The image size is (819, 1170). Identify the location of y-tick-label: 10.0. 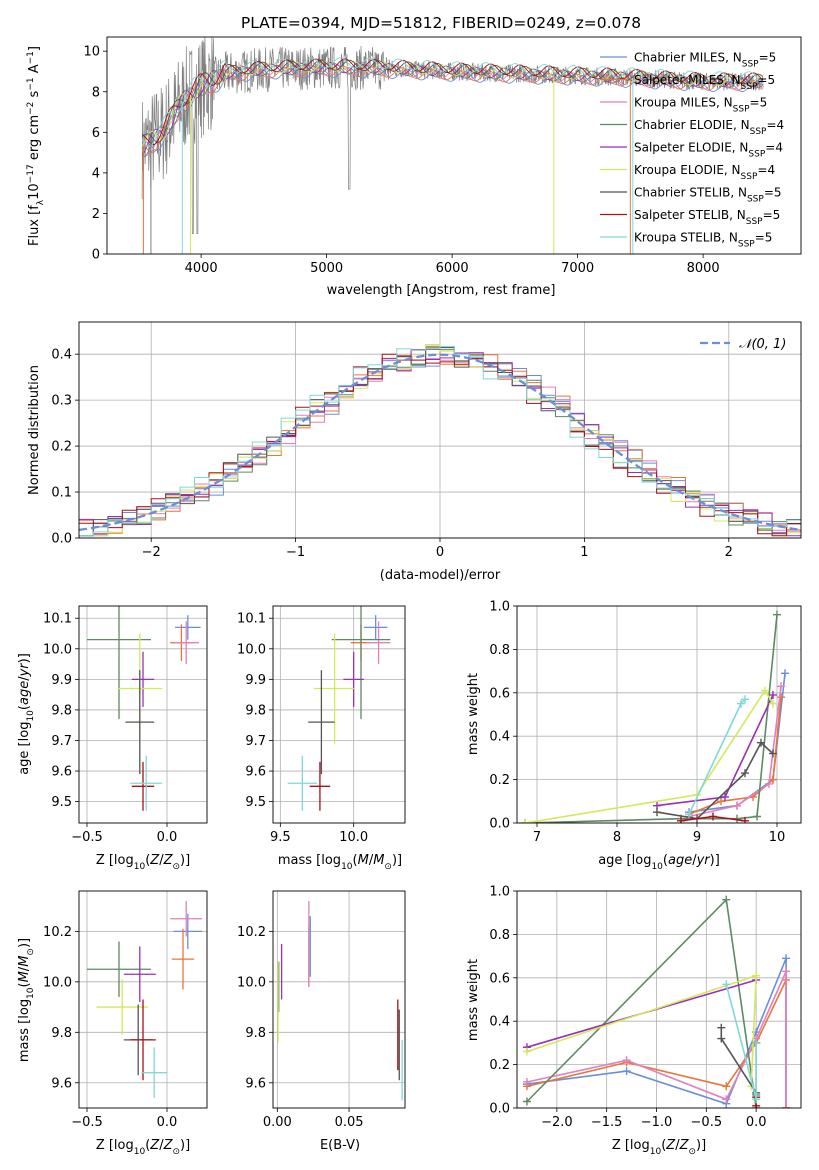
(57, 982).